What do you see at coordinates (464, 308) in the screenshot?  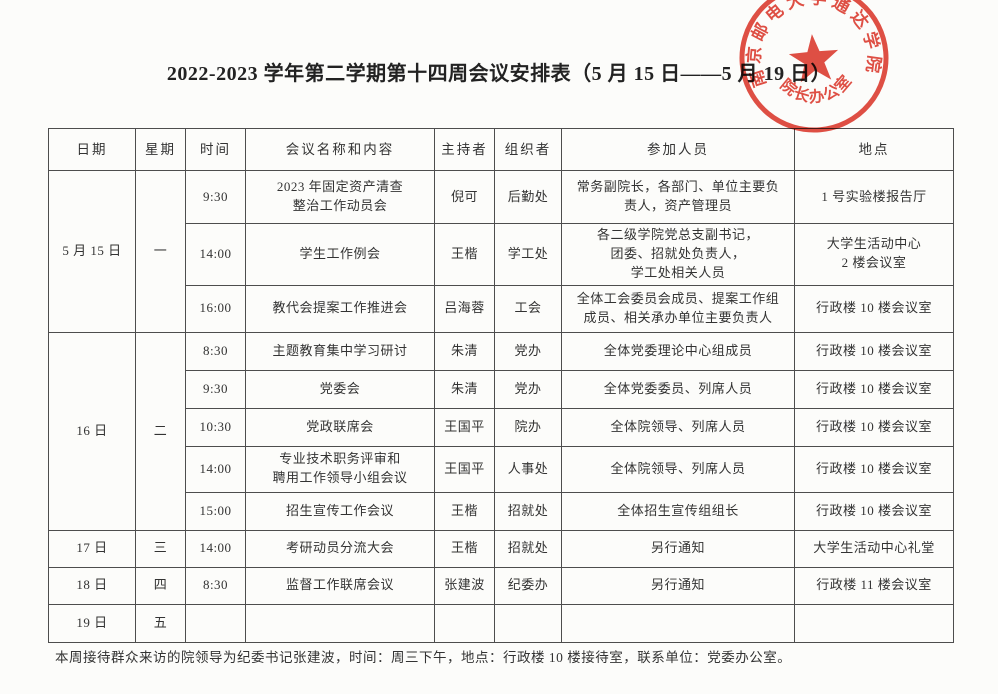 I see `cell-host: 吕海蓉` at bounding box center [464, 308].